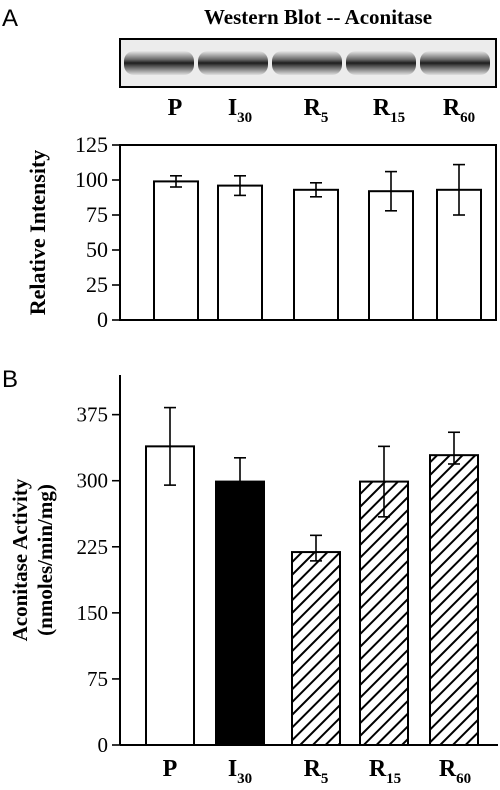 The height and width of the screenshot is (790, 500). I want to click on y-tick-label: 125, so click(91, 144).